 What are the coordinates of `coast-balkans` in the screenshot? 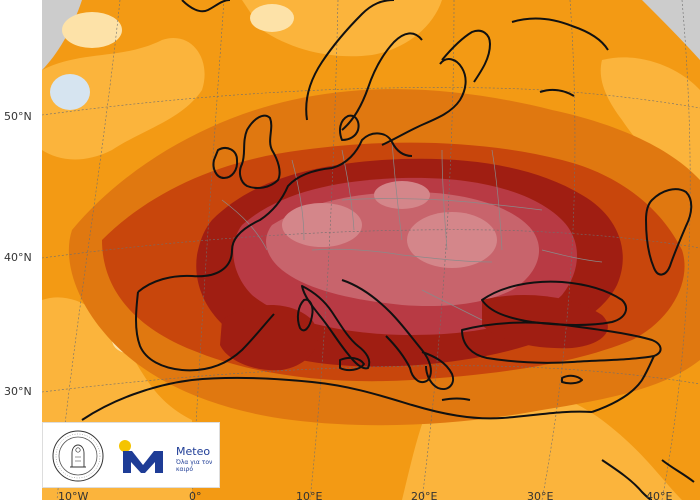 It's located at (386, 331).